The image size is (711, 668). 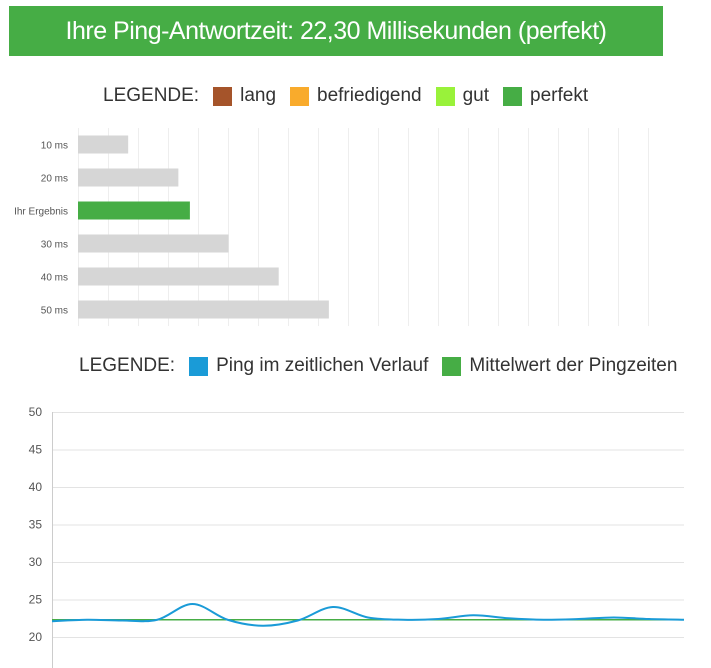 What do you see at coordinates (41, 212) in the screenshot?
I see `bar-category-label: Ihr Ergebnis` at bounding box center [41, 212].